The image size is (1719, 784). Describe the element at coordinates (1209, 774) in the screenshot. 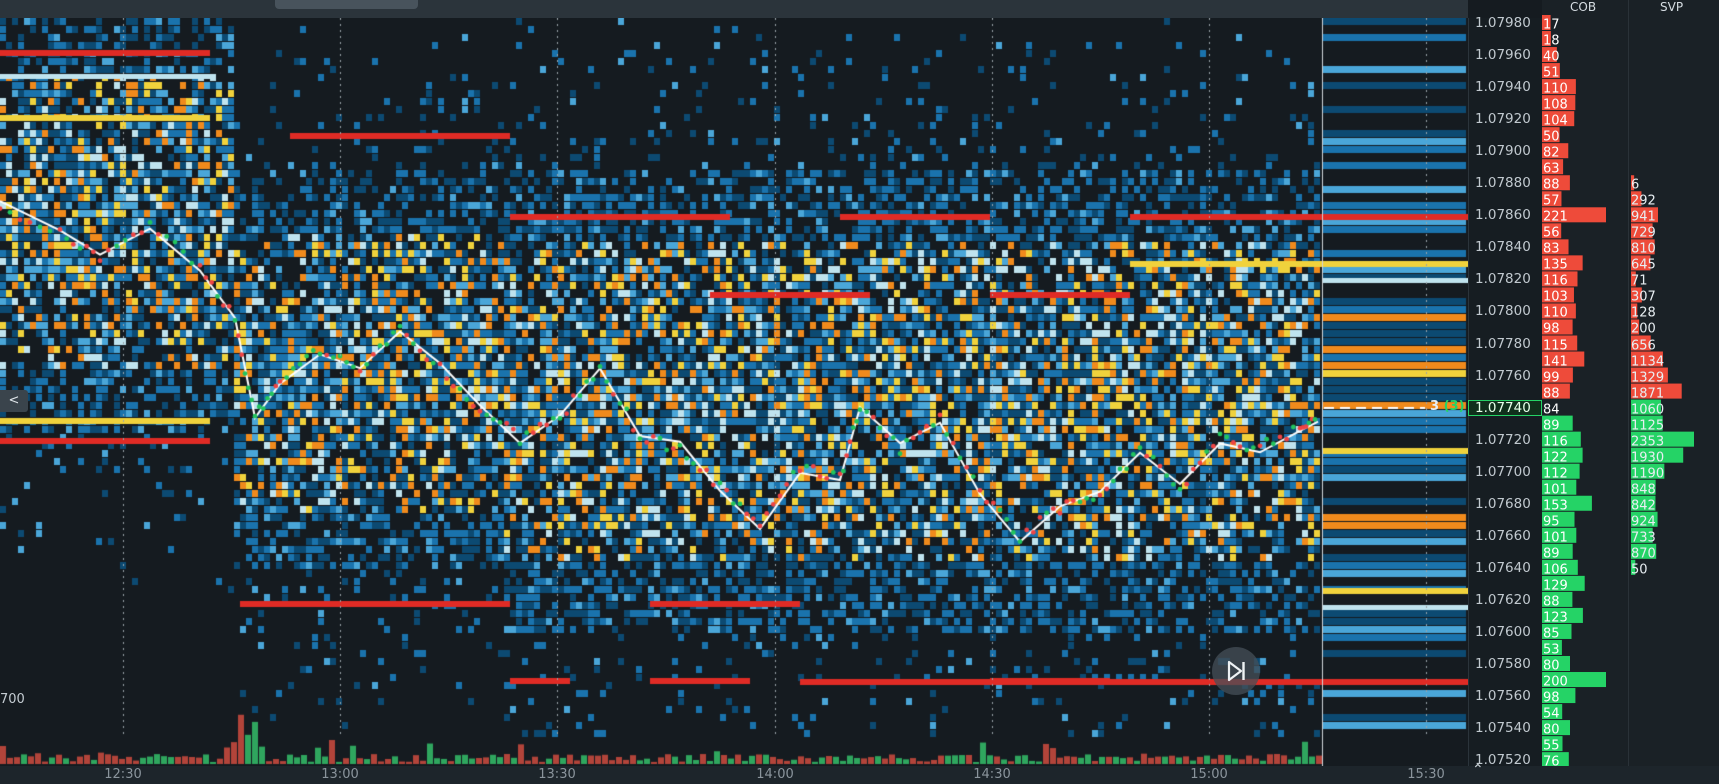

I see `time-tick-label: 15:00` at that location.